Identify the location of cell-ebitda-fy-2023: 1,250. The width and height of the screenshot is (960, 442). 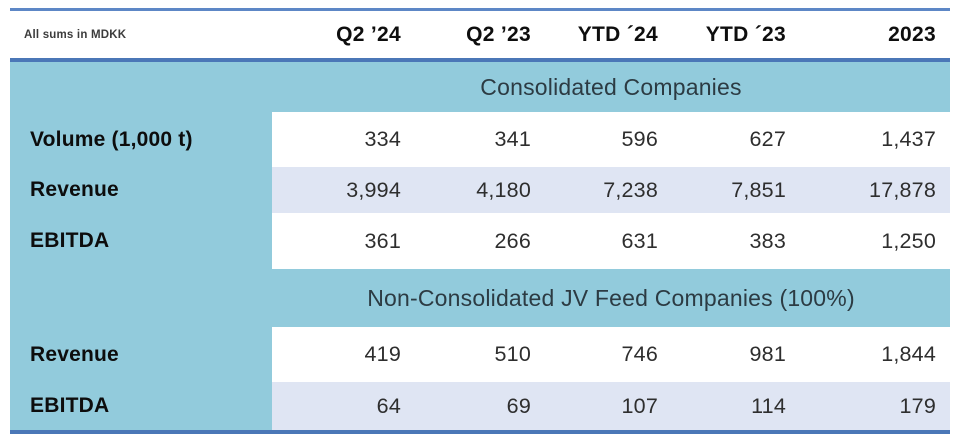
(875, 241).